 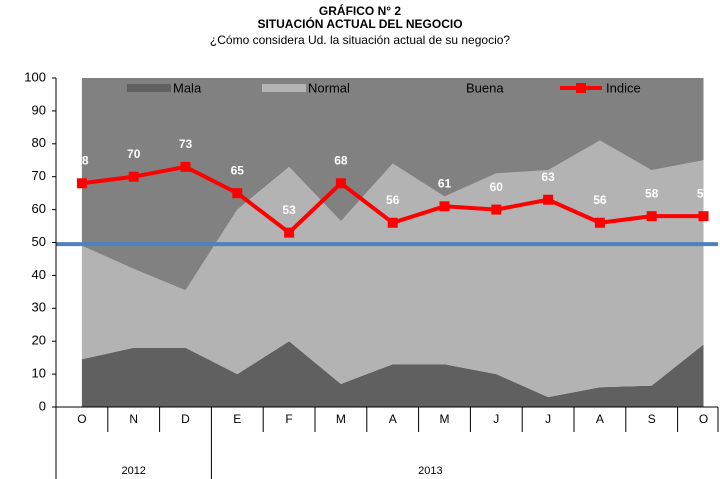 I want to click on x-tick-label: S, so click(x=652, y=419).